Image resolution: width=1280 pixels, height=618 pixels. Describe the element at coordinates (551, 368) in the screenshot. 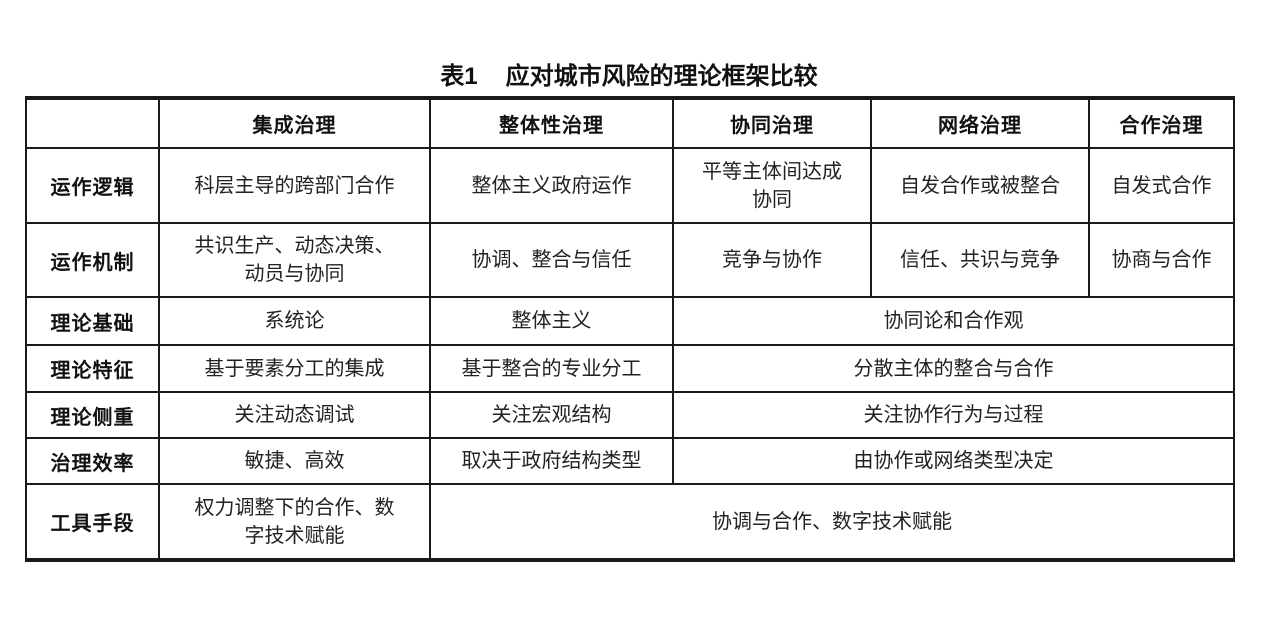

I see `table-cell: 基于整合的专业分工` at that location.